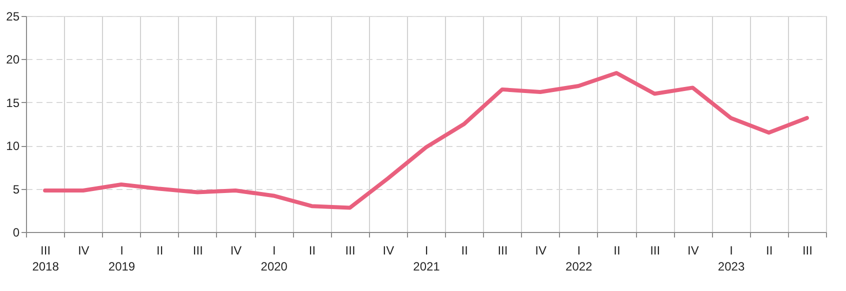  Describe the element at coordinates (13, 146) in the screenshot. I see `y-tick-label: 10` at that location.